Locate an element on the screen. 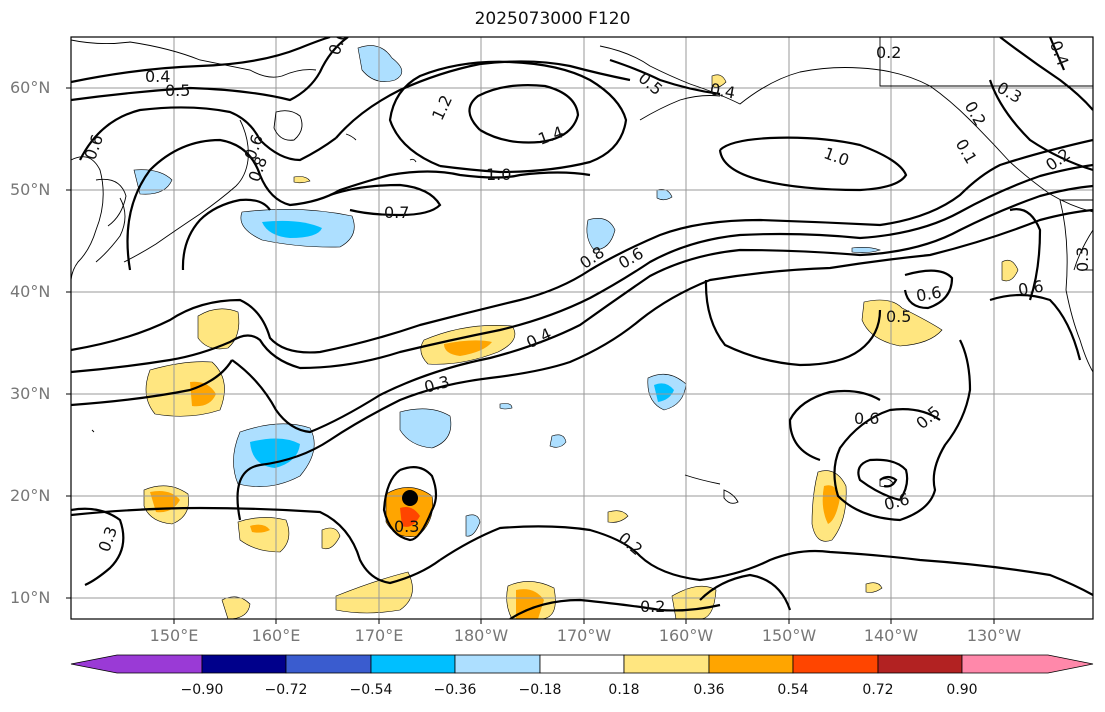 Image resolution: width=1105 pixels, height=712 pixels. contour-label: 1.2 is located at coordinates (442, 107).